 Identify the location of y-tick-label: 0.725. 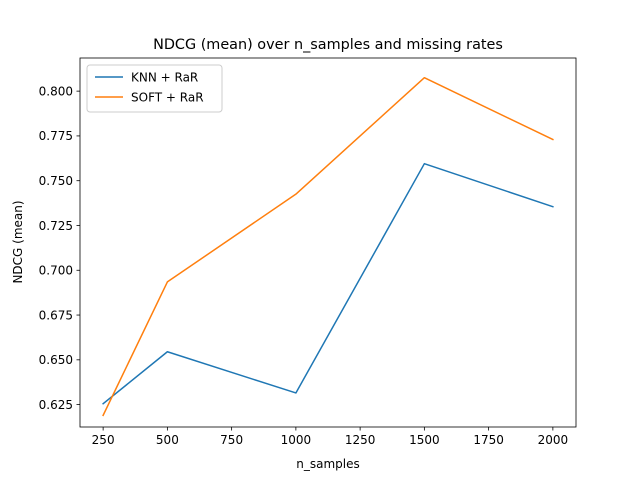
(56, 226).